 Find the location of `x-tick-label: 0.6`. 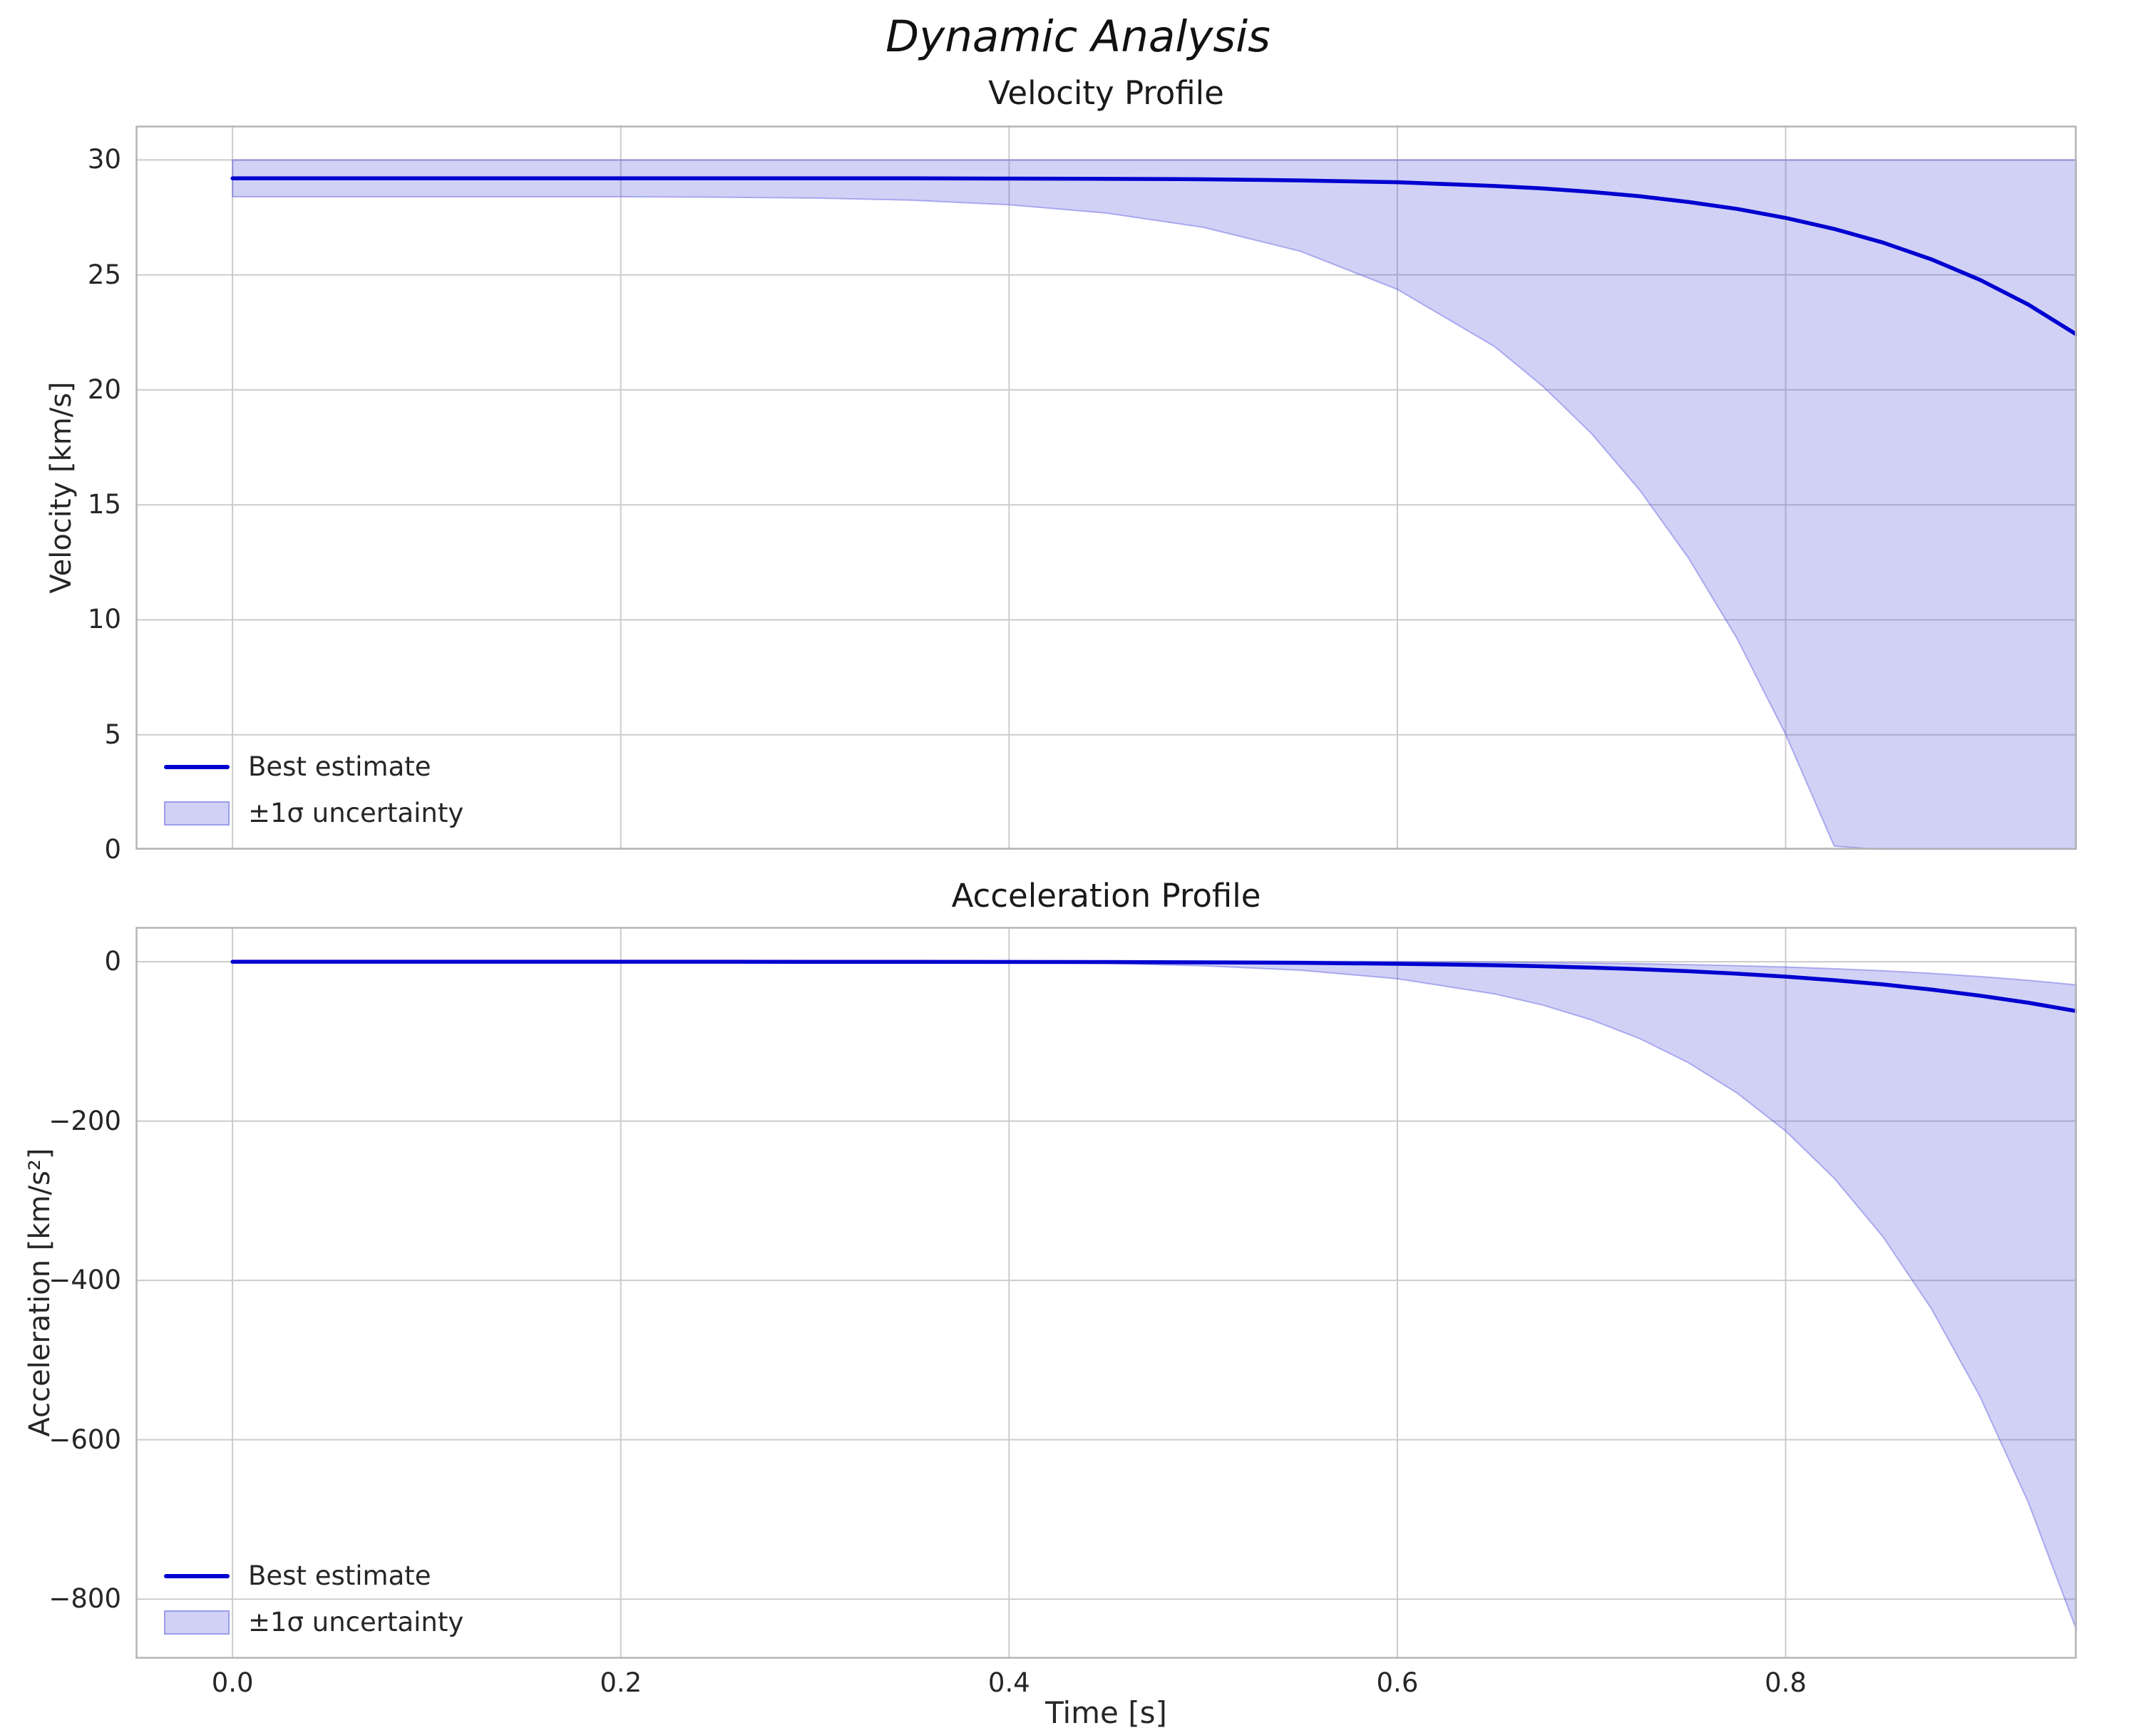

x-tick-label: 0.6 is located at coordinates (1397, 1682).